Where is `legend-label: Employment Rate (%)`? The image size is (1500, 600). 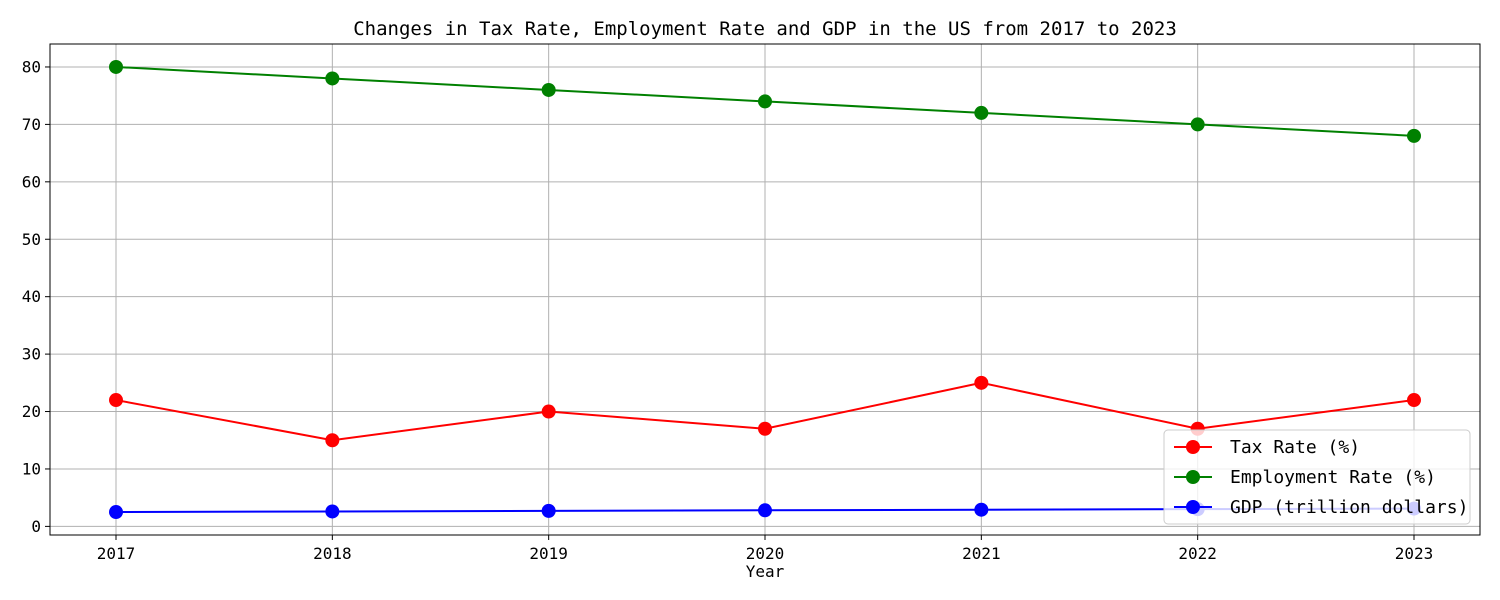 legend-label: Employment Rate (%) is located at coordinates (1333, 477).